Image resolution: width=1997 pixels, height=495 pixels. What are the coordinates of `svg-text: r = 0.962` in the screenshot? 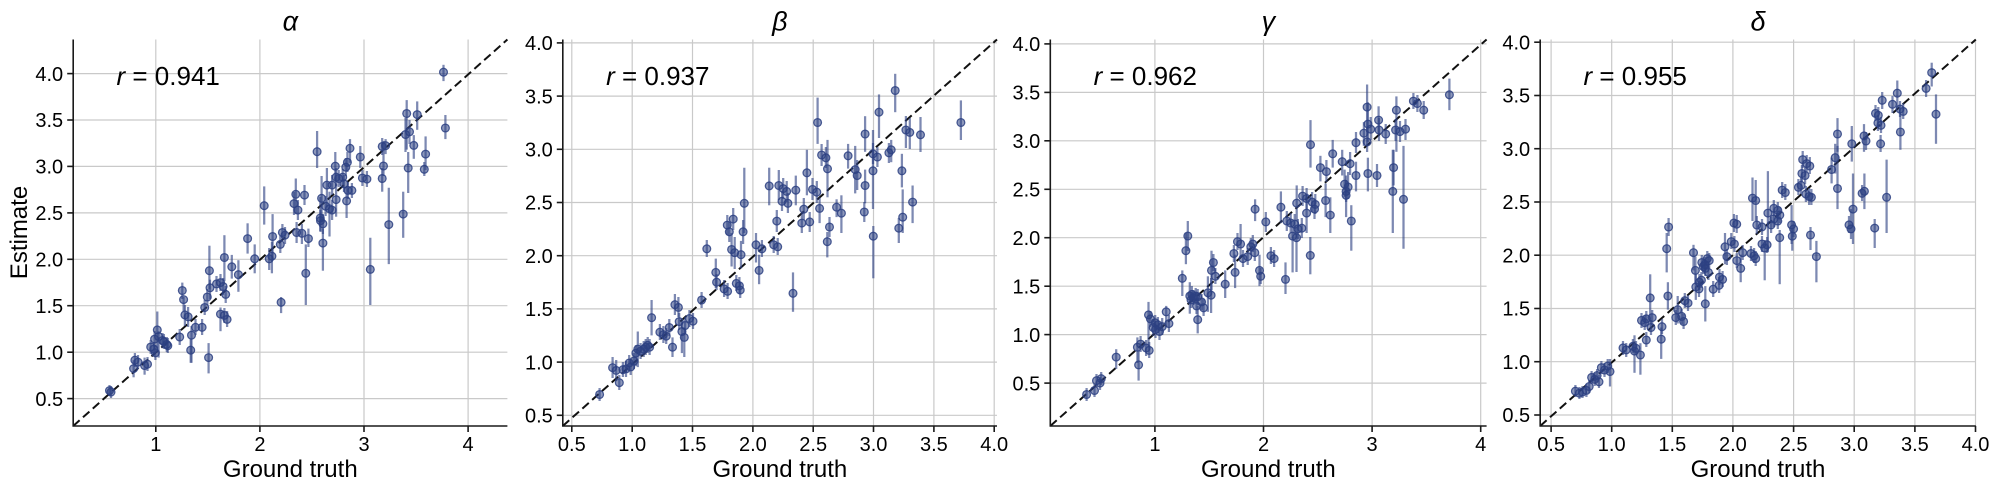 It's located at (1145, 76).